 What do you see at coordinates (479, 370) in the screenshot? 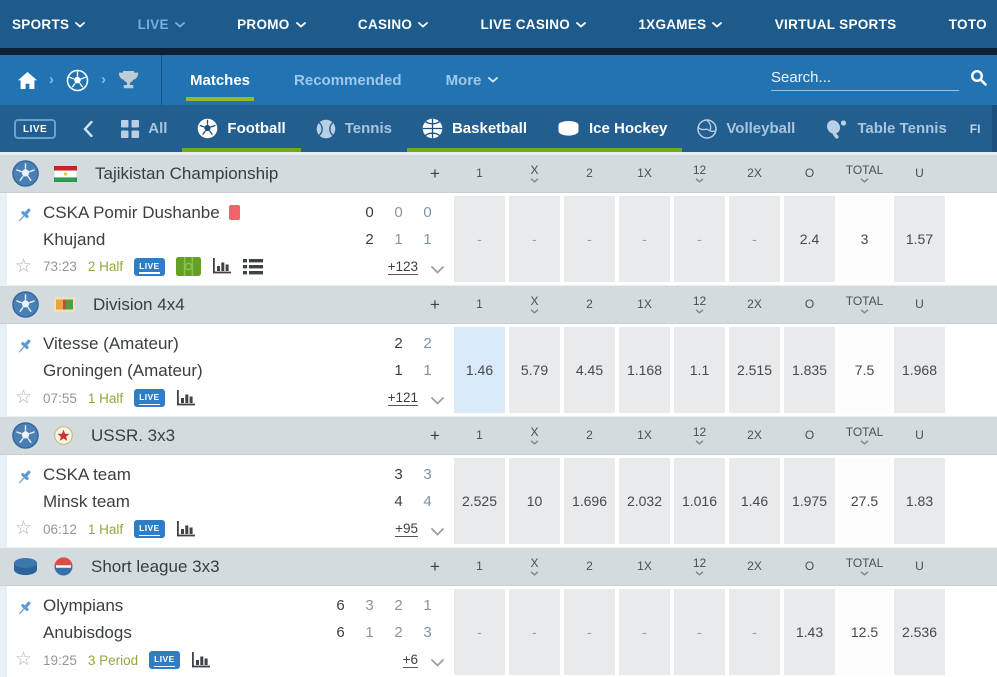
I see `odds-cell-1: 1.46` at bounding box center [479, 370].